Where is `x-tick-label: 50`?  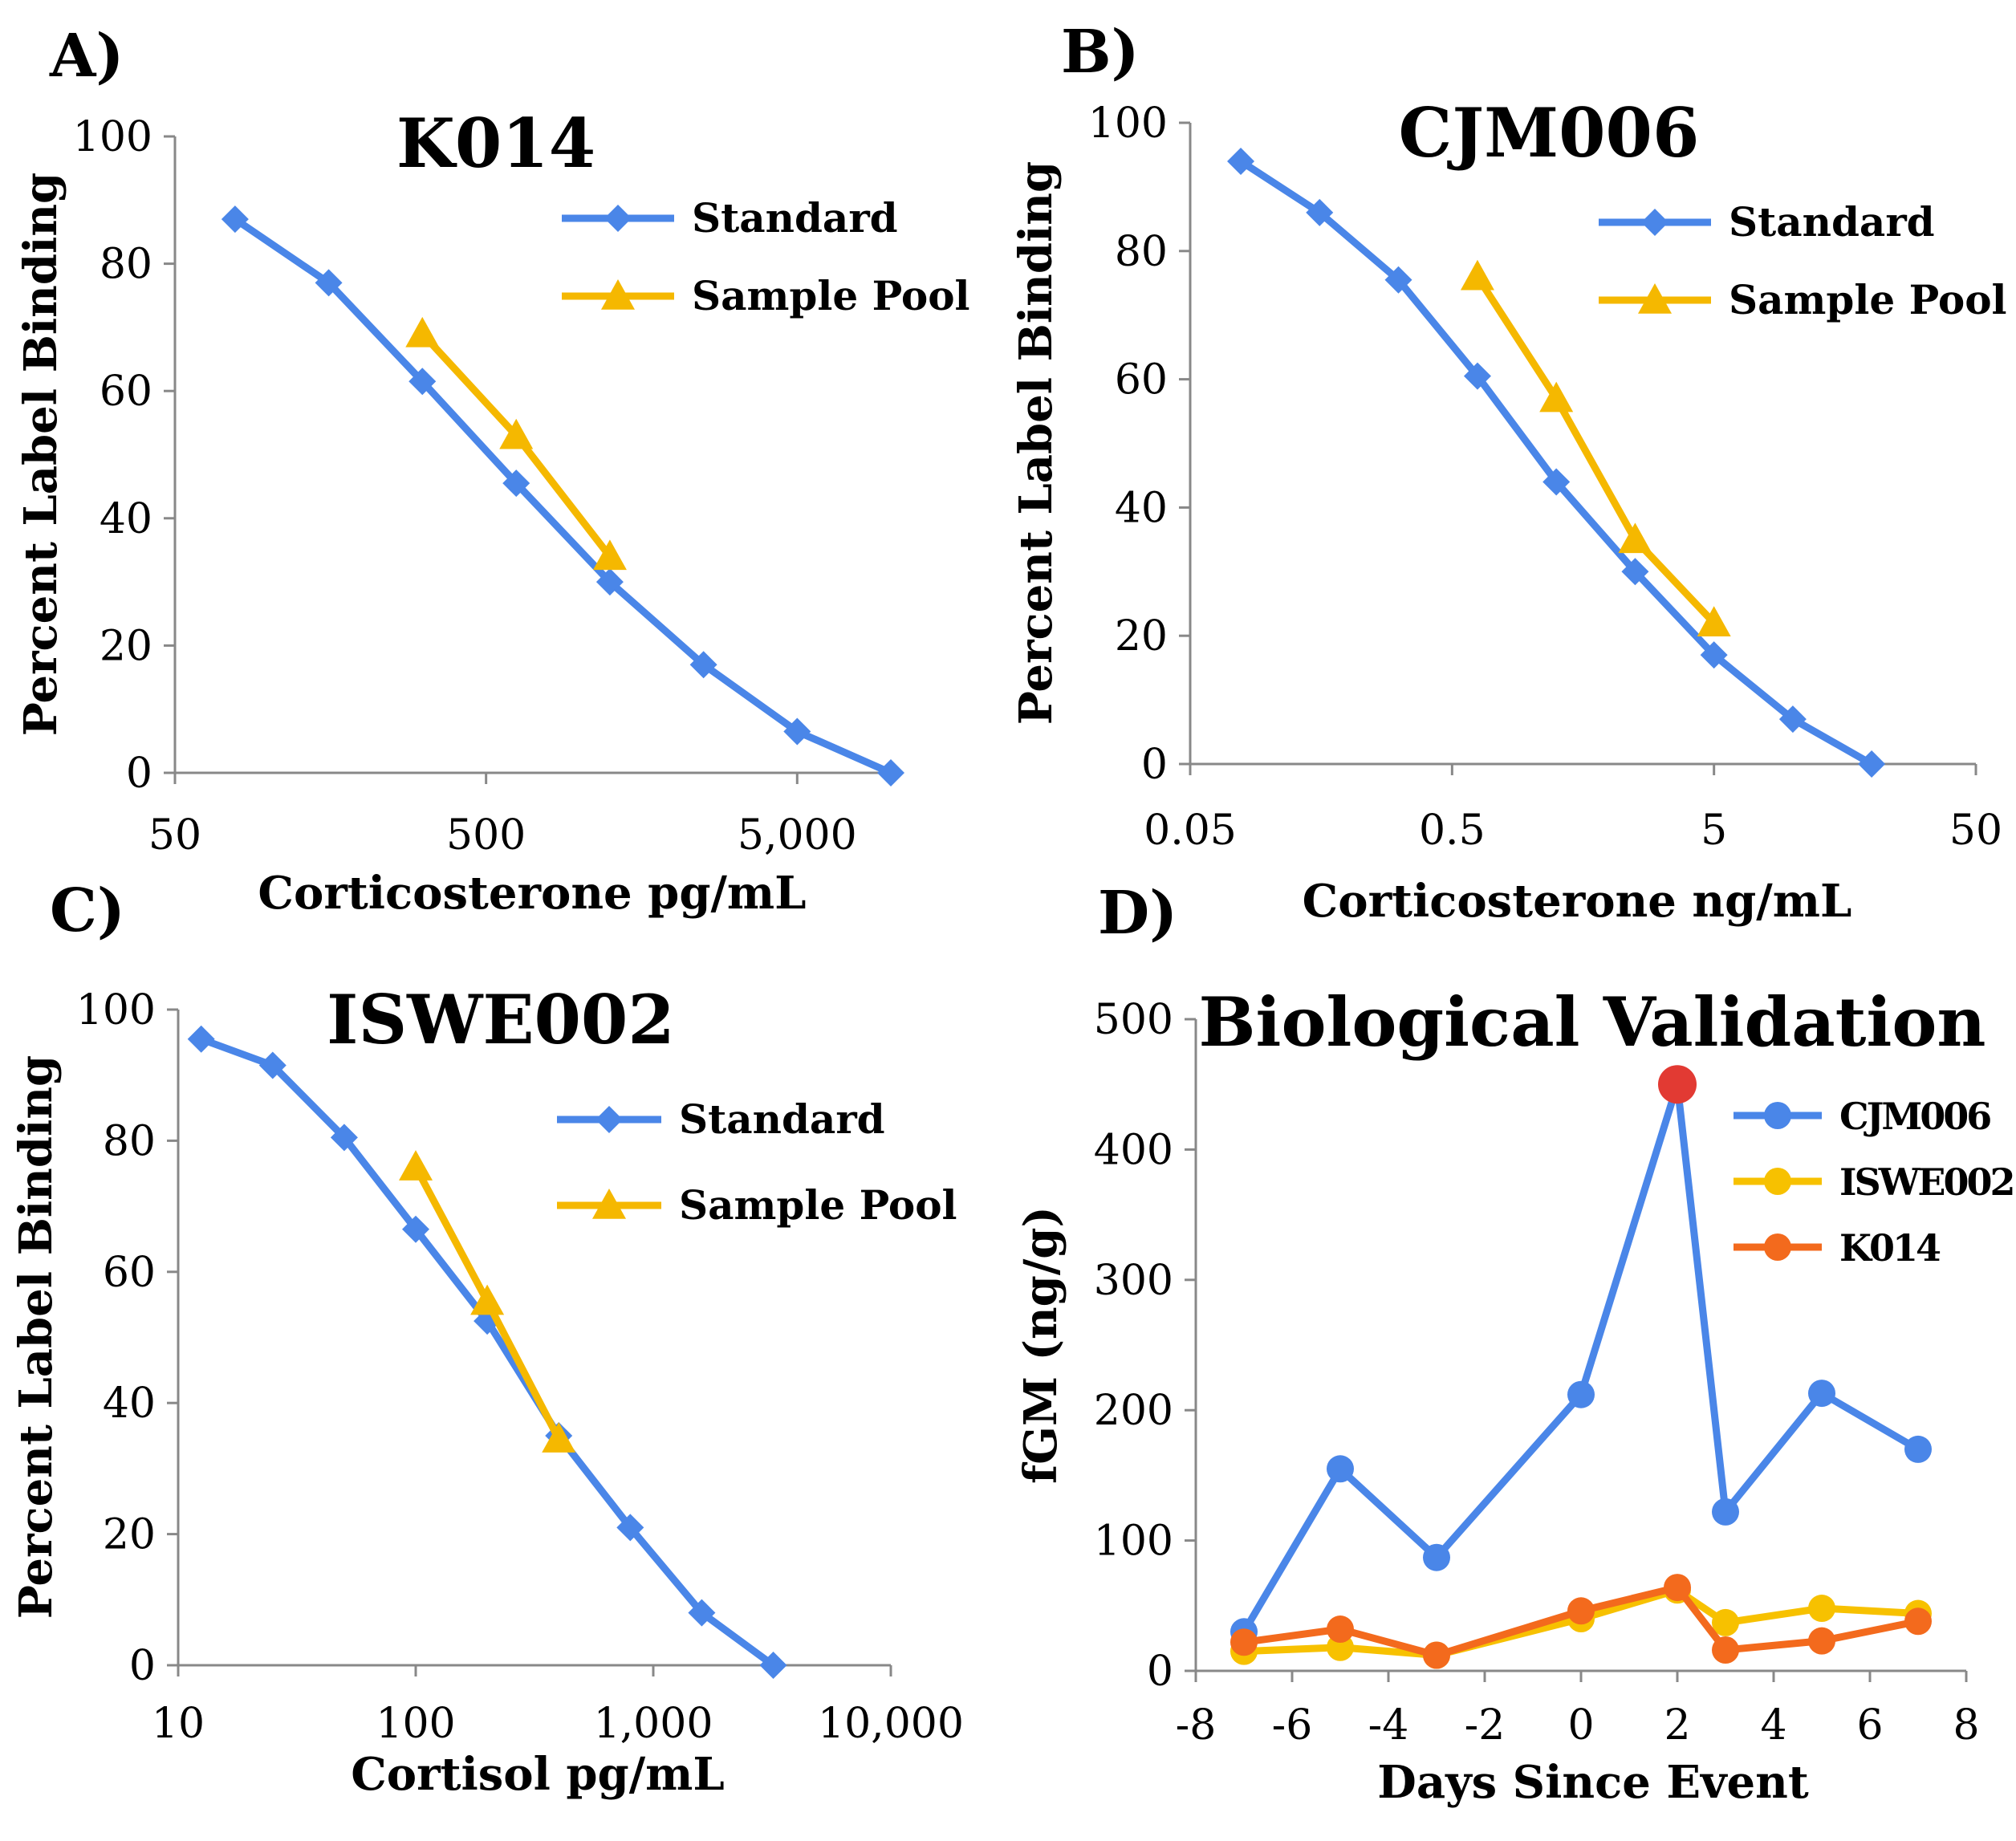
x-tick-label: 50 is located at coordinates (1975, 831).